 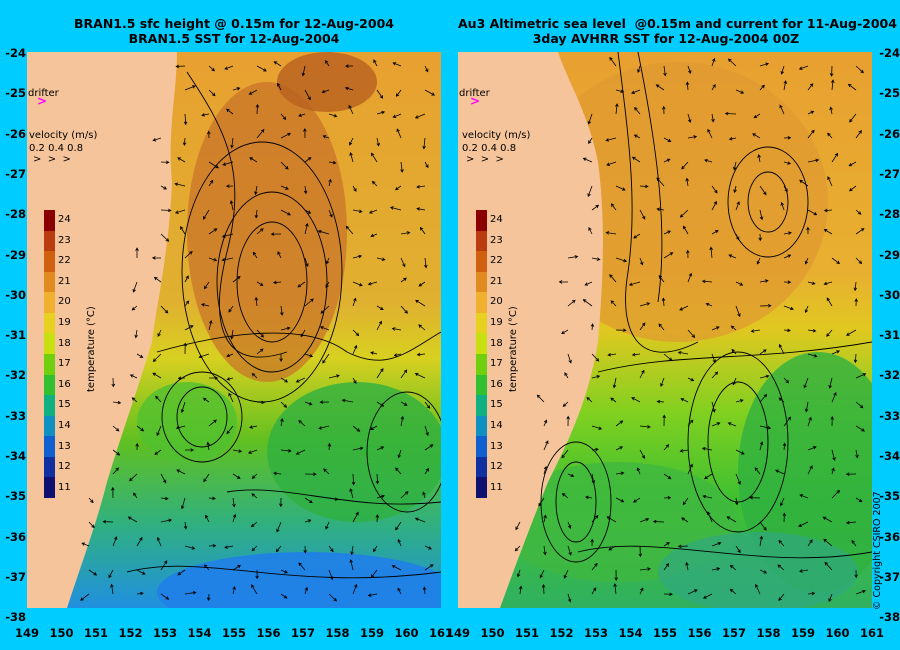 What do you see at coordinates (889, 536) in the screenshot?
I see `latitude-label: -36` at bounding box center [889, 536].